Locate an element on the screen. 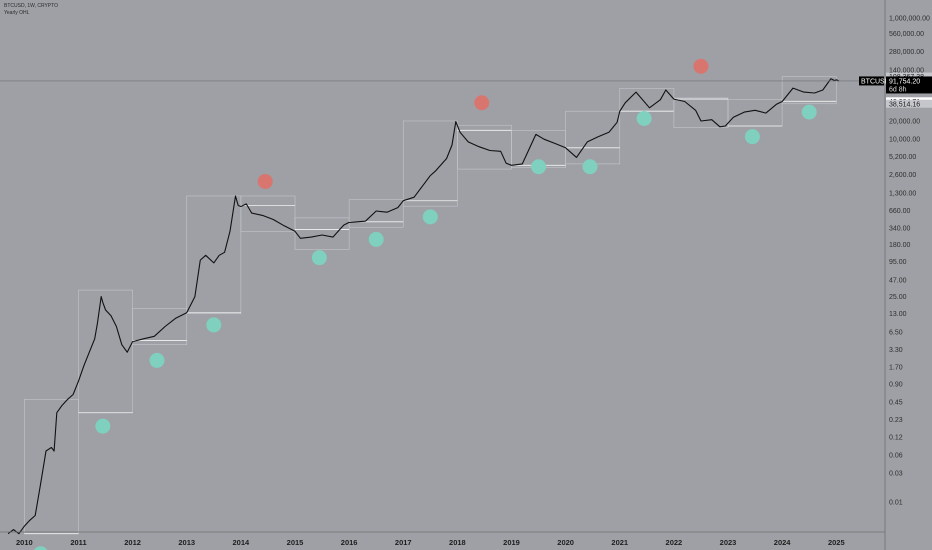 This screenshot has height=550, width=932. price-tick-label: 13.00 is located at coordinates (898, 314).